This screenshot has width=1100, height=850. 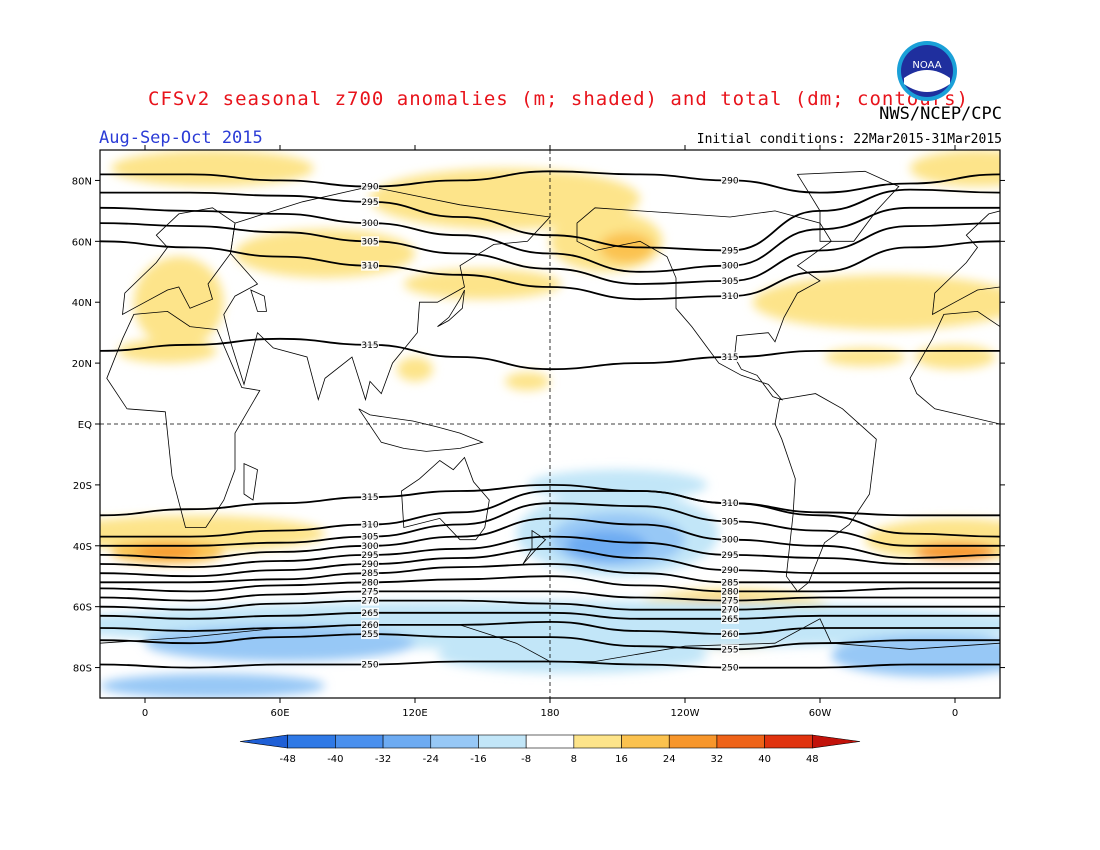 What do you see at coordinates (685, 713) in the screenshot?
I see `lon-tick-label: 120W` at bounding box center [685, 713].